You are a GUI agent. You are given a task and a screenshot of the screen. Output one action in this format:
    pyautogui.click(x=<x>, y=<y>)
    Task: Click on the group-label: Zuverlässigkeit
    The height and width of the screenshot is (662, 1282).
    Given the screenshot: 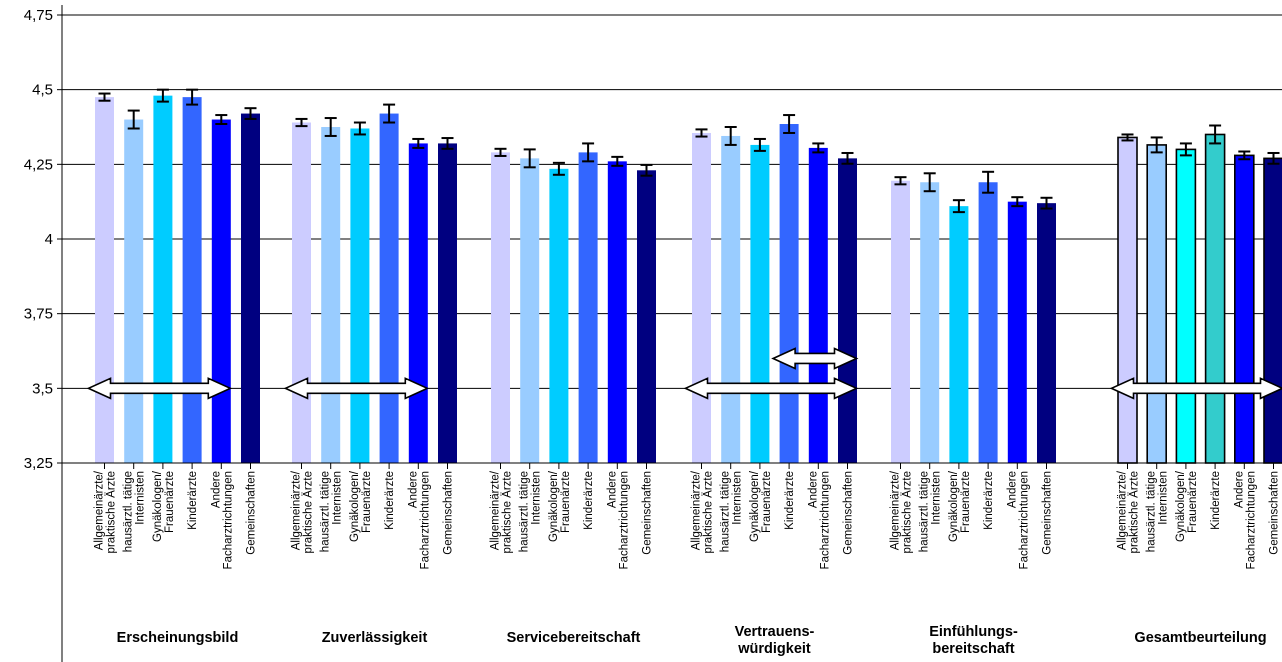 What is the action you would take?
    pyautogui.click(x=375, y=638)
    